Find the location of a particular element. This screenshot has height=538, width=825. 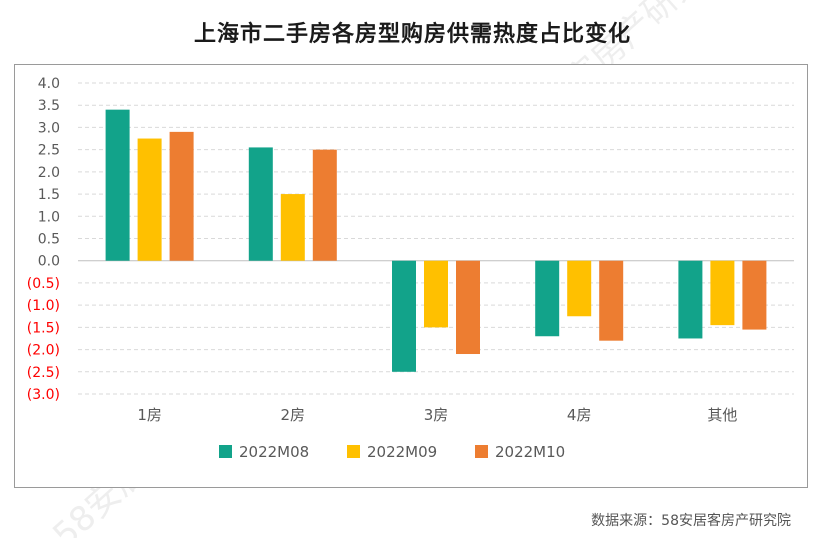

y-tick-label: 4.0 is located at coordinates (49, 84).